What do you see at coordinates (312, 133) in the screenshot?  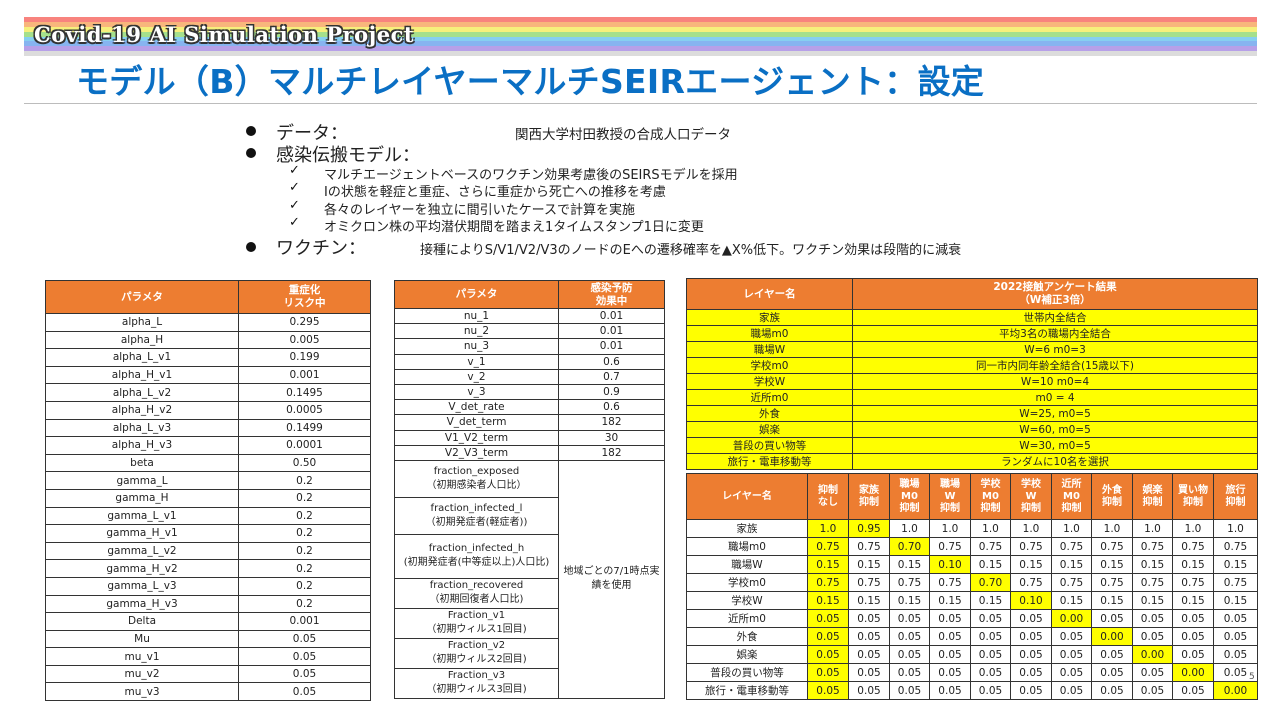 I see `data-label: データ：` at bounding box center [312, 133].